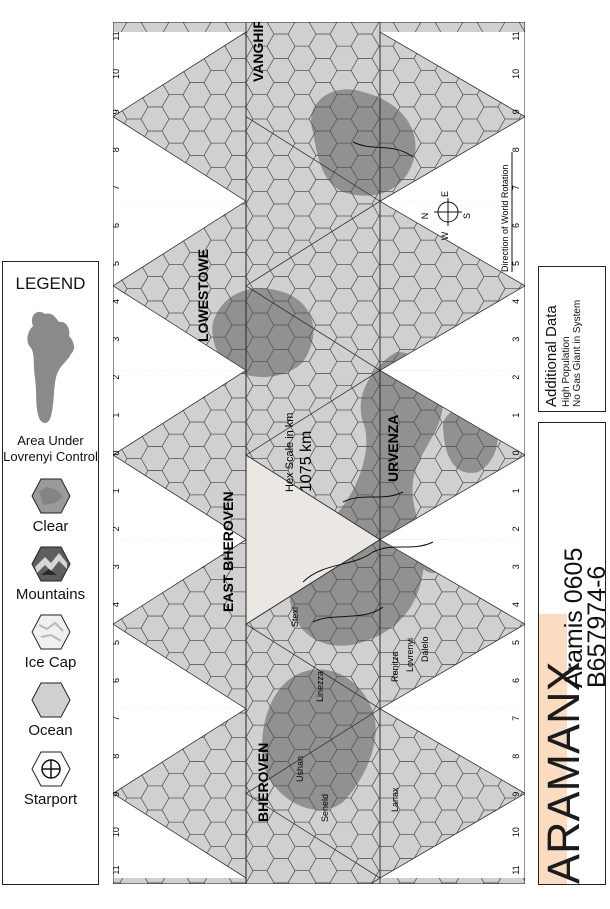 Image resolution: width=610 pixels, height=909 pixels. What do you see at coordinates (320, 686) in the screenshot?
I see `place-label: Linezza` at bounding box center [320, 686].